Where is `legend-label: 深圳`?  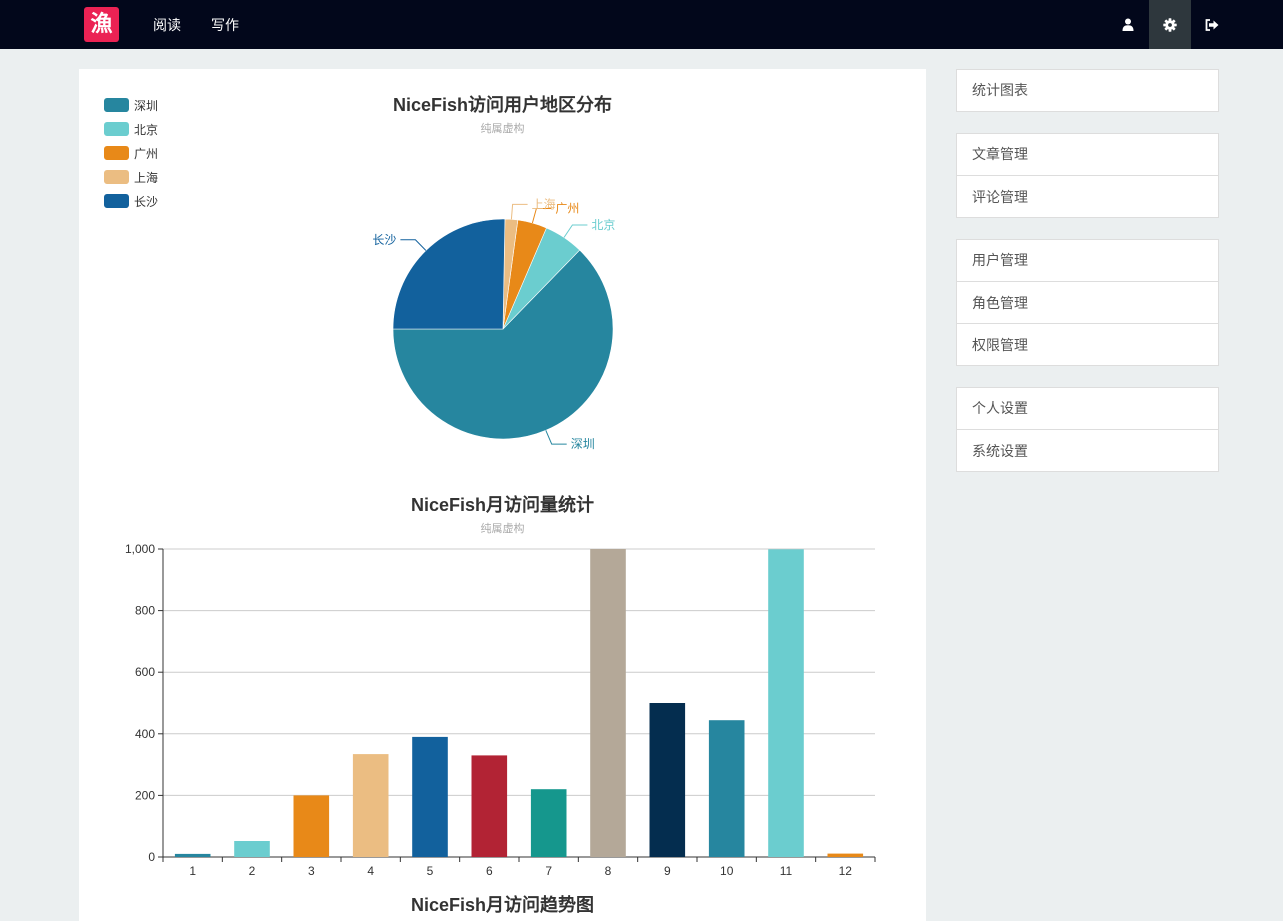
legend-label: 深圳 is located at coordinates (146, 105).